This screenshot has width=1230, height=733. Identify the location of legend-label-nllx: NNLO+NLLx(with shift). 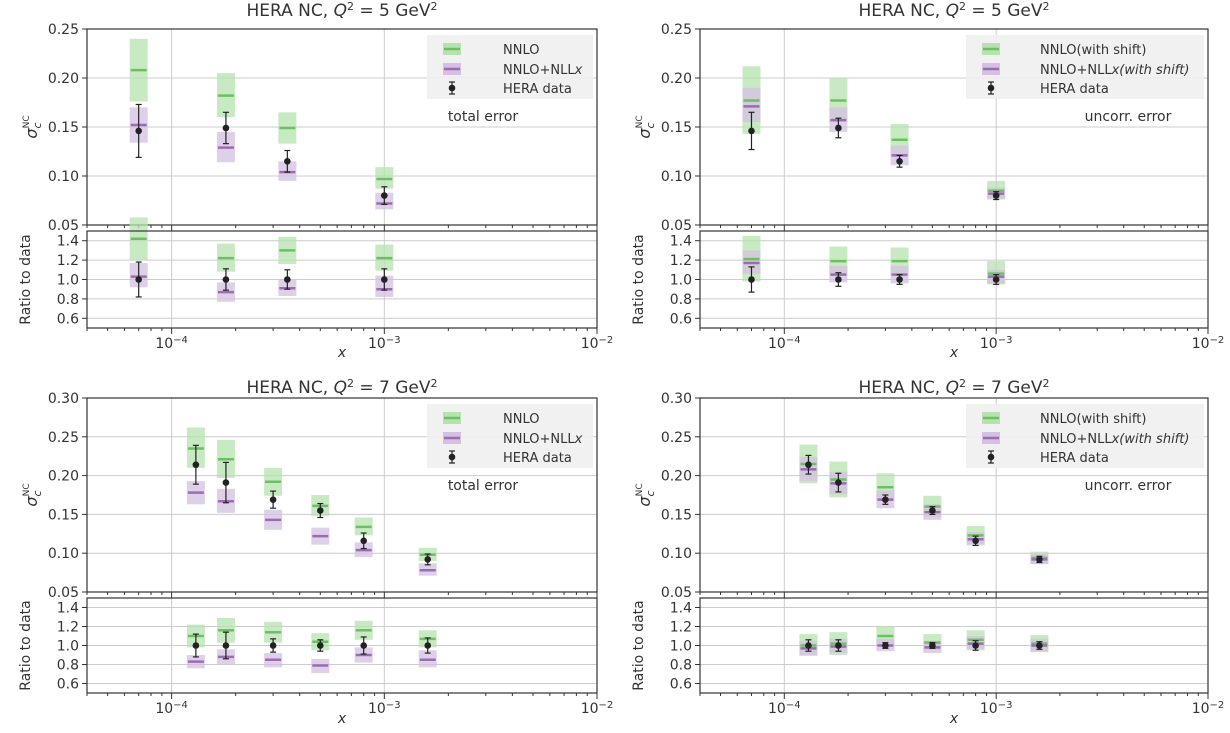
(1114, 70).